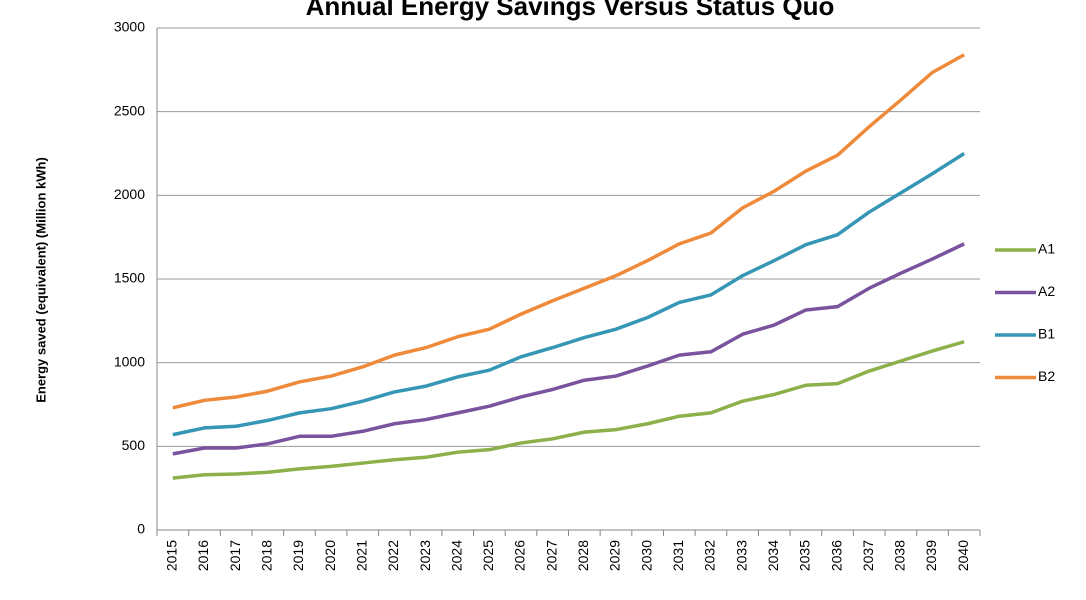 The height and width of the screenshot is (600, 1086). What do you see at coordinates (330, 555) in the screenshot?
I see `x-tick-label: 2020` at bounding box center [330, 555].